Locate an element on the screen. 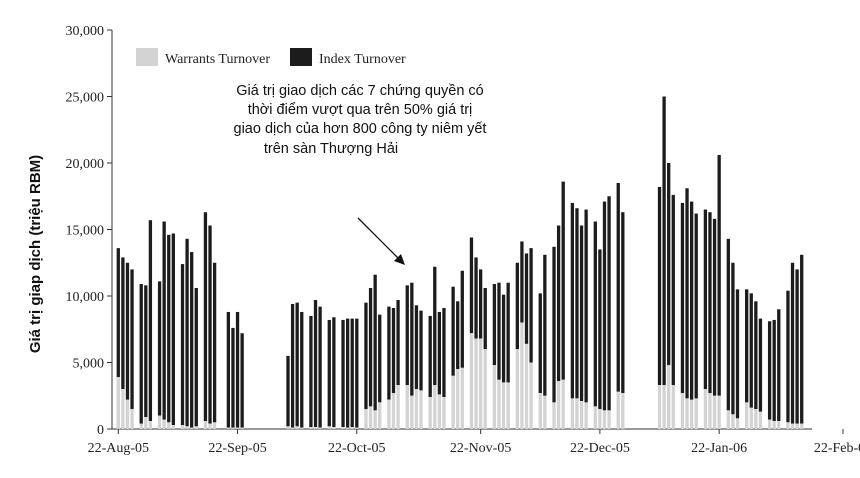 This screenshot has width=860, height=478. legend: Warrants Turnover Index Turnover is located at coordinates (271, 57).